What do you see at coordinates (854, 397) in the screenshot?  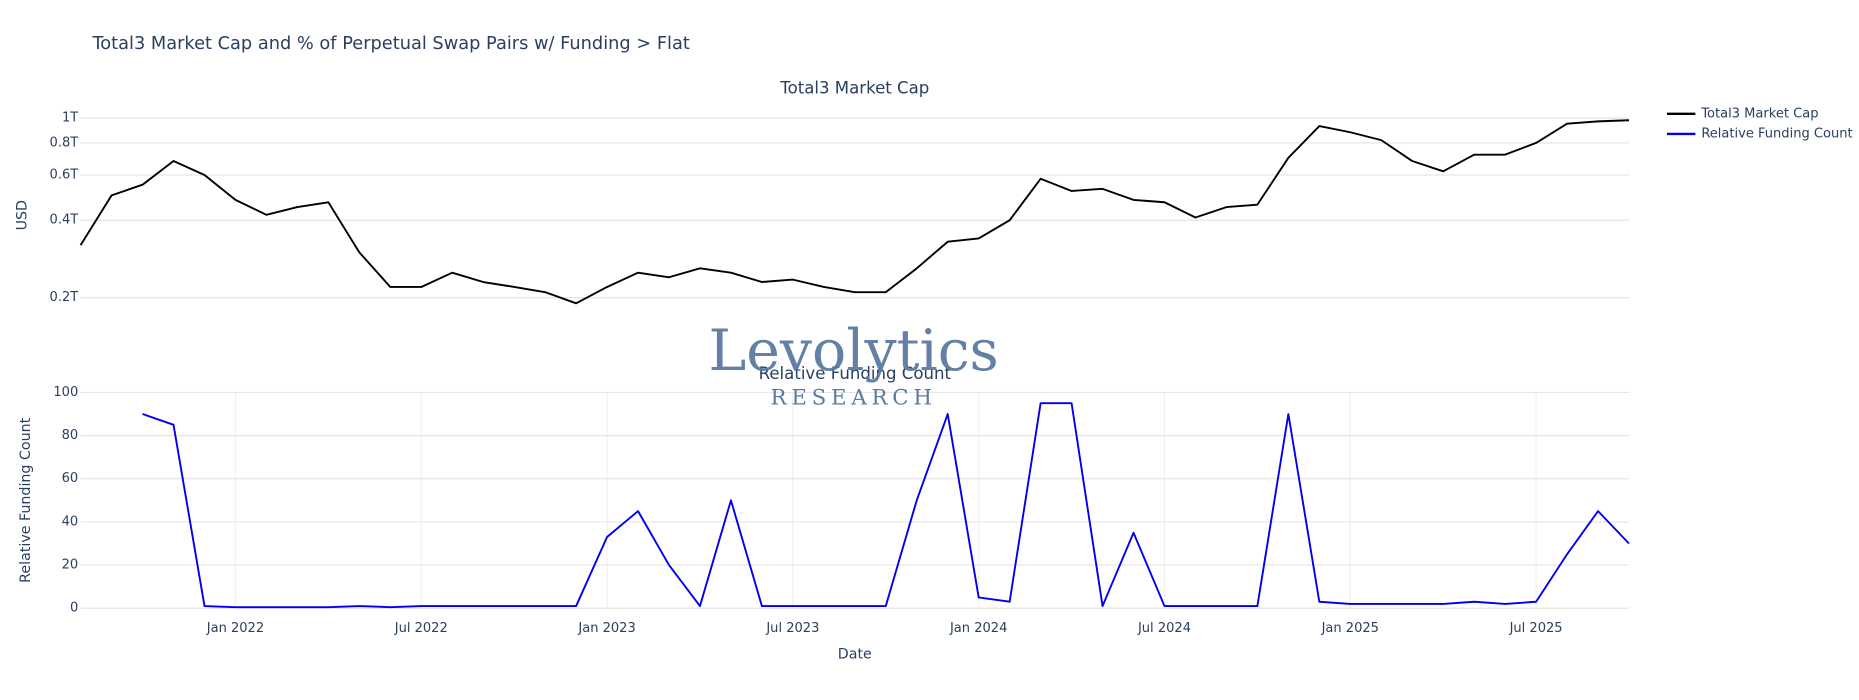 I see `watermark-subtitle: RESEARCH` at bounding box center [854, 397].